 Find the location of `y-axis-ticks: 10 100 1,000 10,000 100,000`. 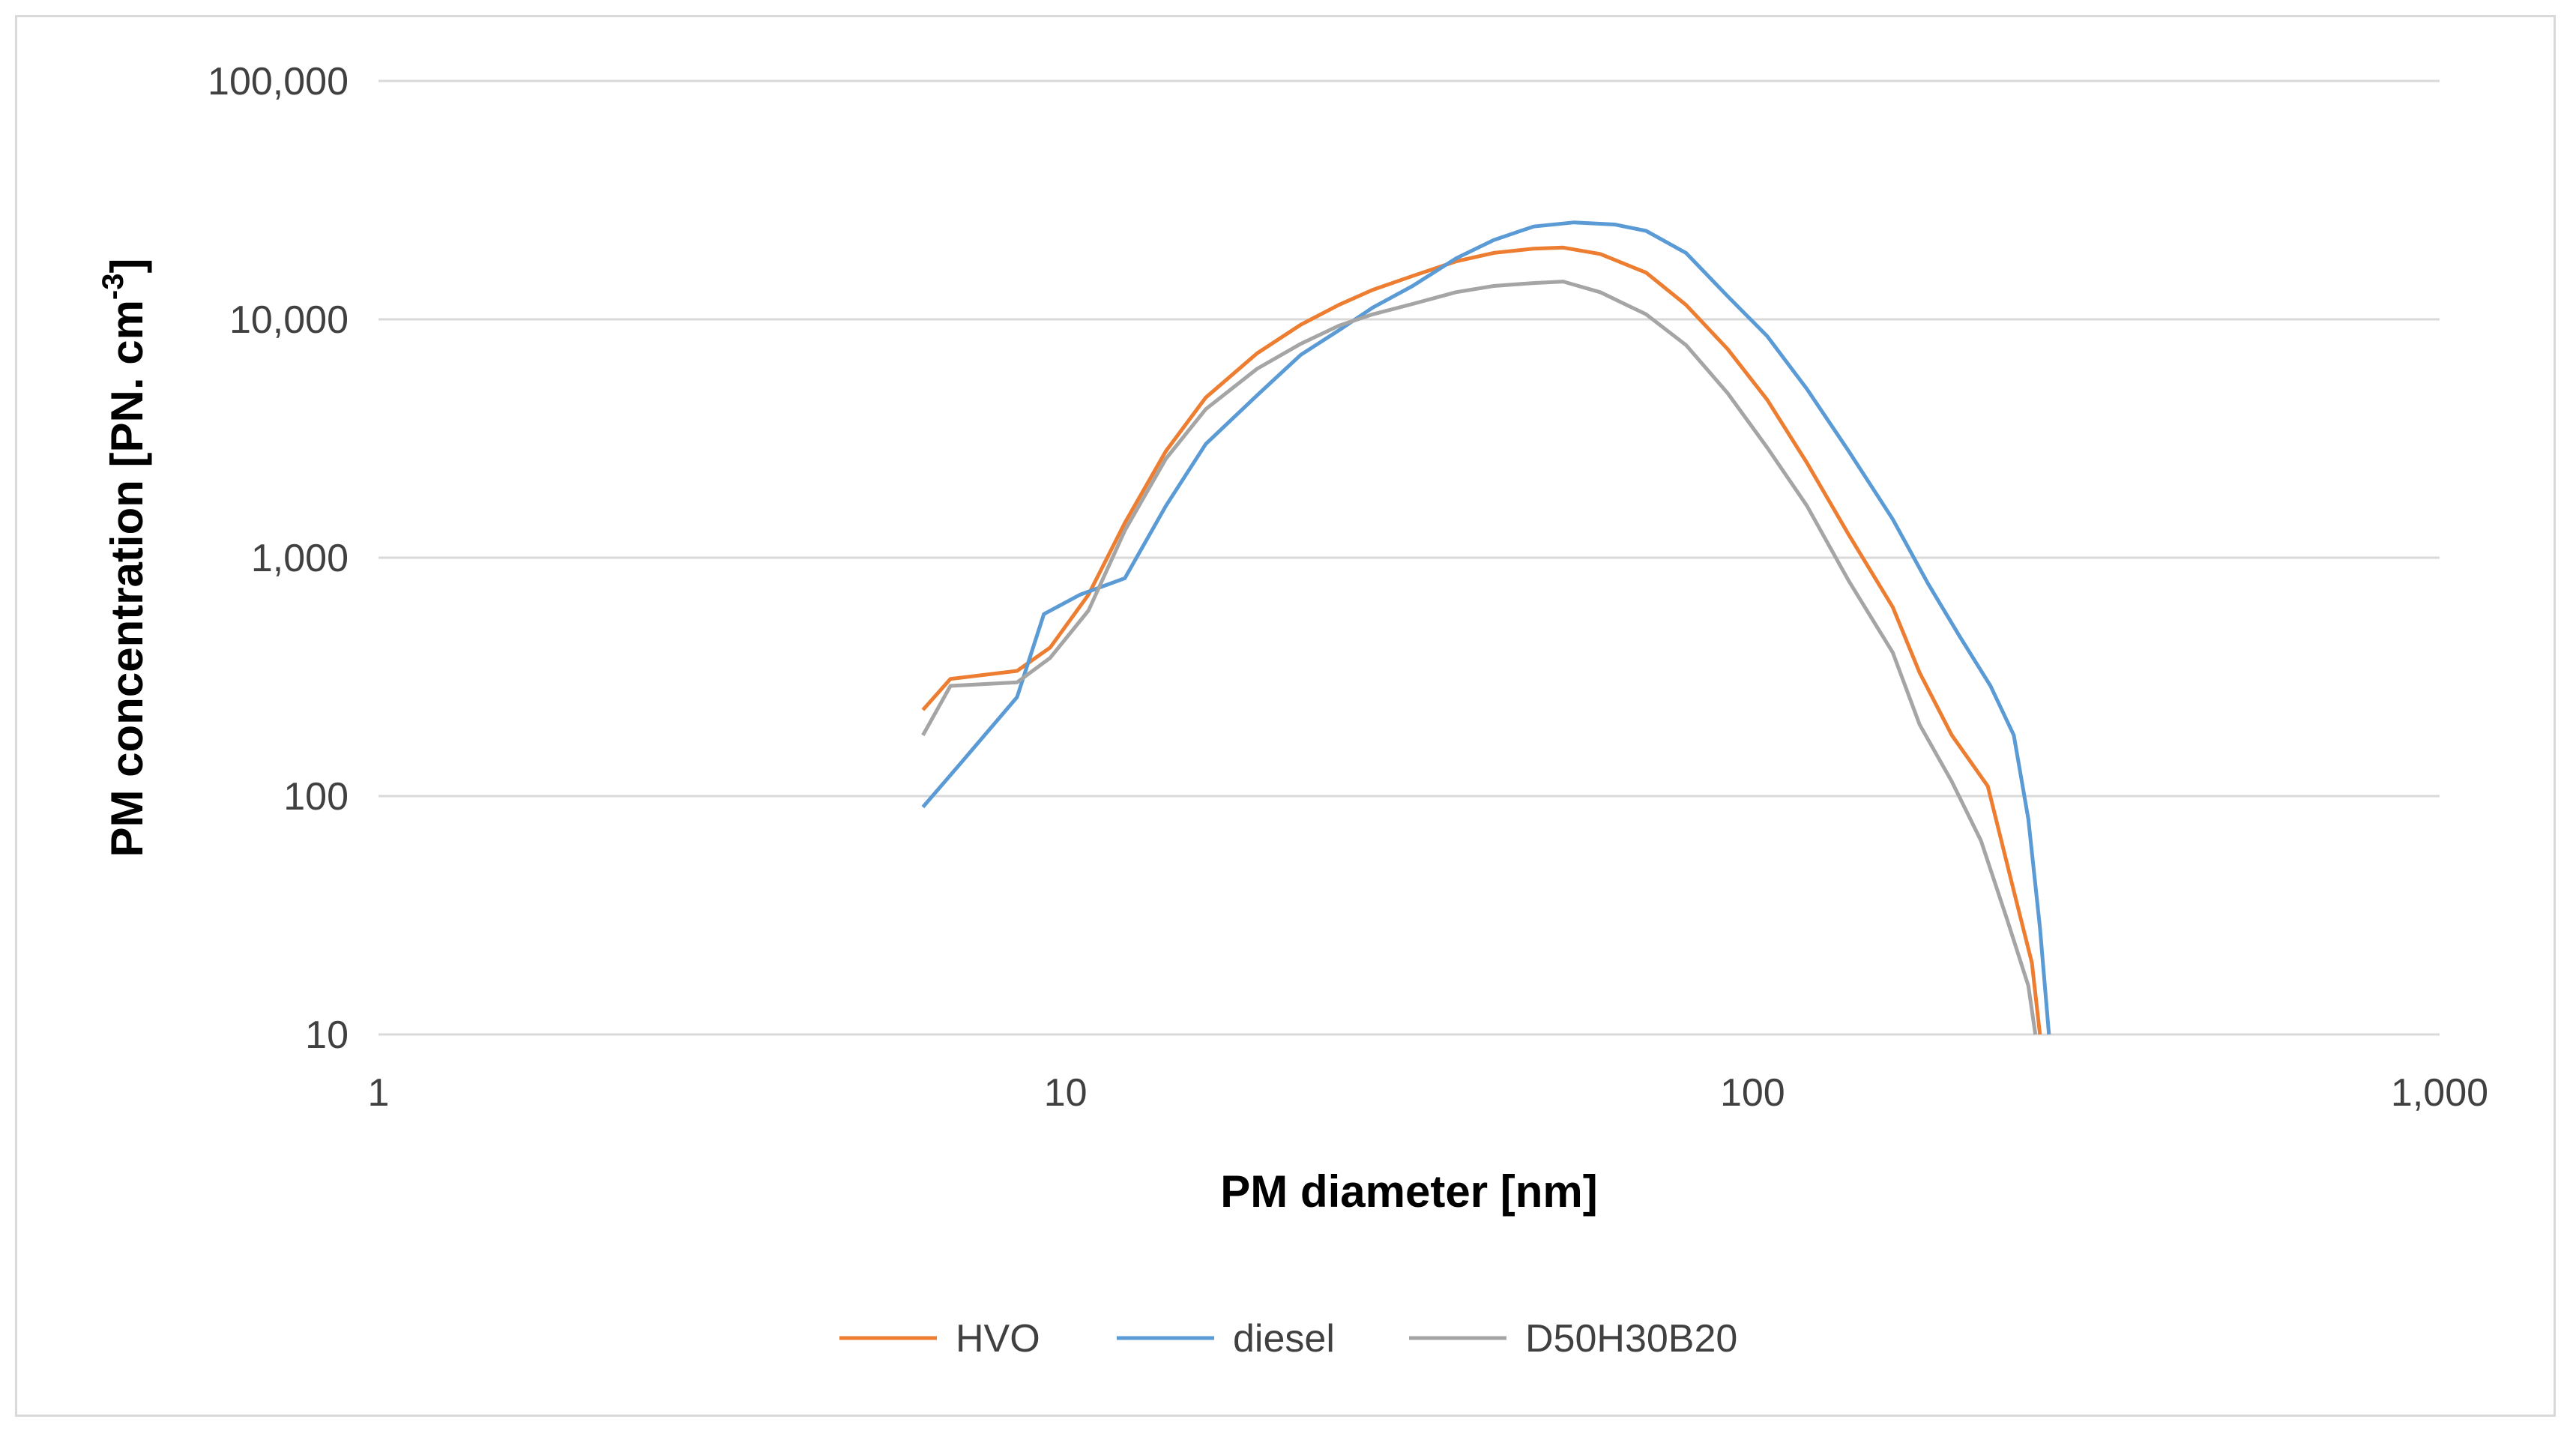

y-axis-ticks: 10 100 1,000 10,000 100,000 is located at coordinates (279, 558).